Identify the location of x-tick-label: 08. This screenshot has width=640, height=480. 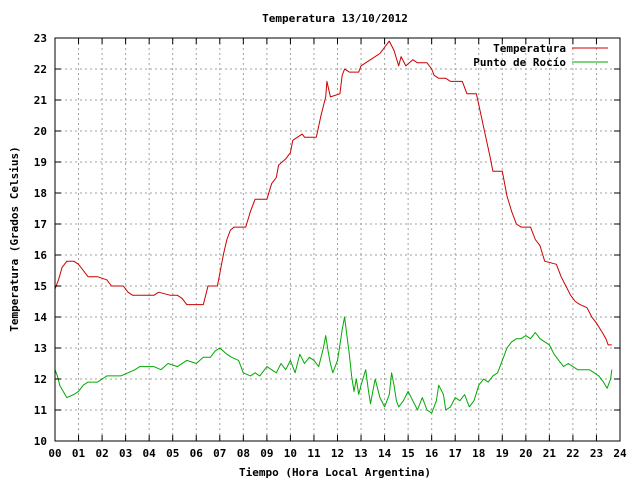
(243, 453).